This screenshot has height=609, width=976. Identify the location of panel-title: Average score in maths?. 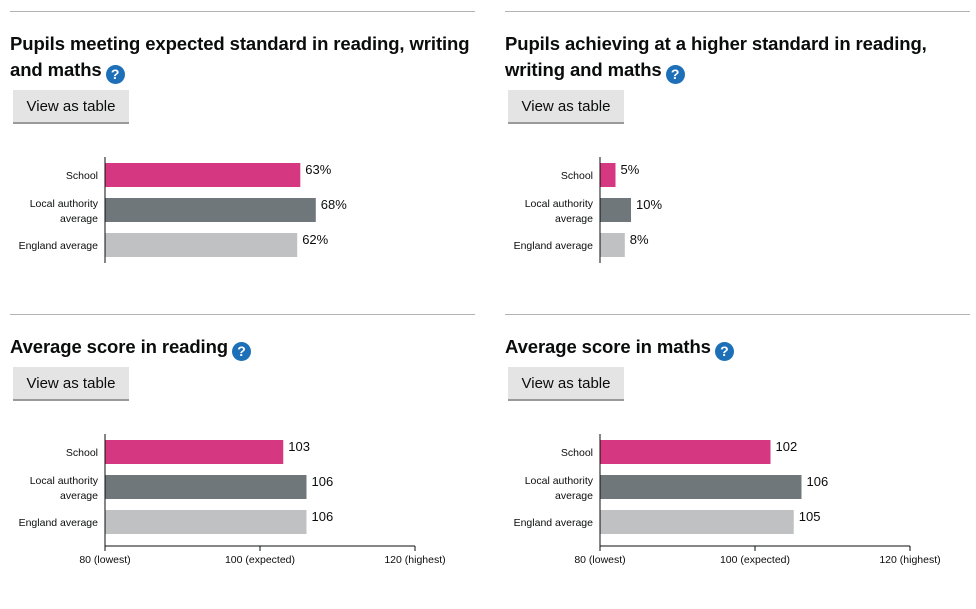
(737, 347).